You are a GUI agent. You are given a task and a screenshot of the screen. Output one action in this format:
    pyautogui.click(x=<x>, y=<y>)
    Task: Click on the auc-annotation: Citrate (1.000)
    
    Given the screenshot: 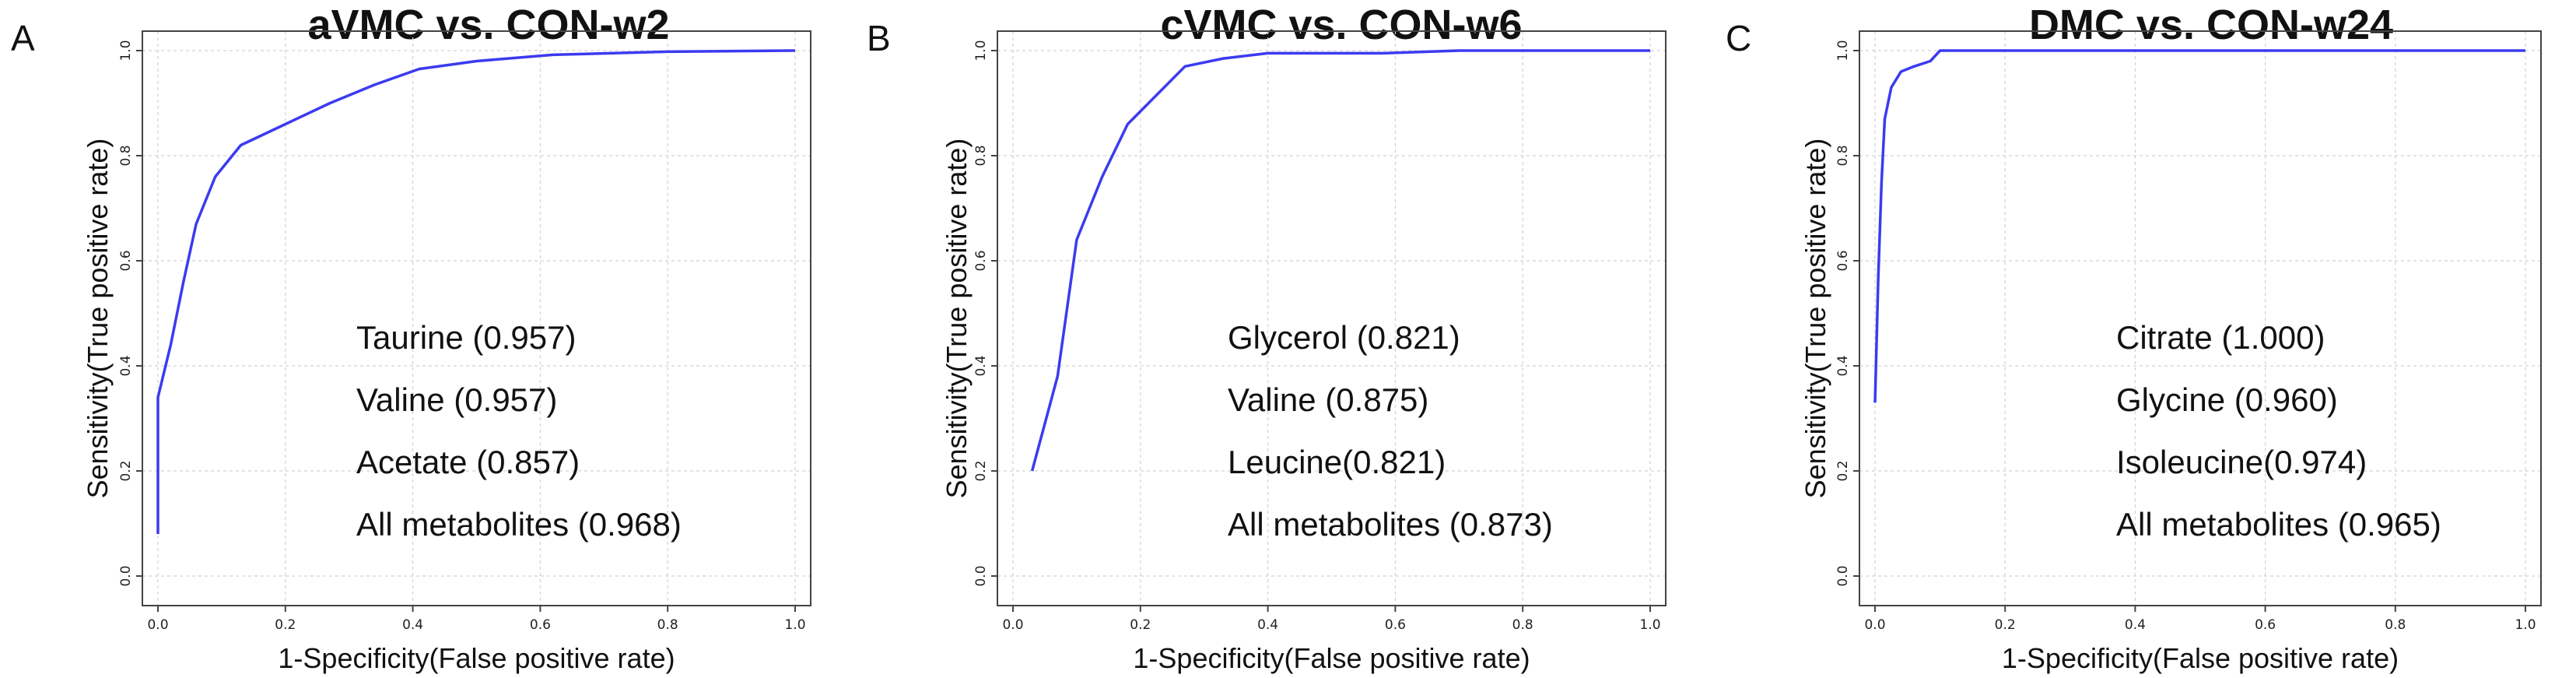 What is the action you would take?
    pyautogui.click(x=2220, y=337)
    